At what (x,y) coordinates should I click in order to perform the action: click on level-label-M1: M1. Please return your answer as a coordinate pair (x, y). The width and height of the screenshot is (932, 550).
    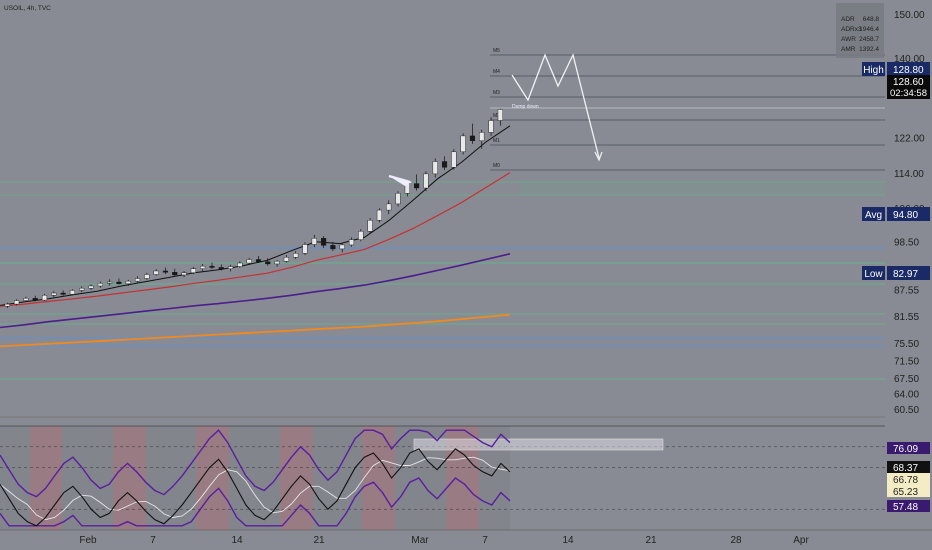
    Looking at the image, I should click on (496, 141).